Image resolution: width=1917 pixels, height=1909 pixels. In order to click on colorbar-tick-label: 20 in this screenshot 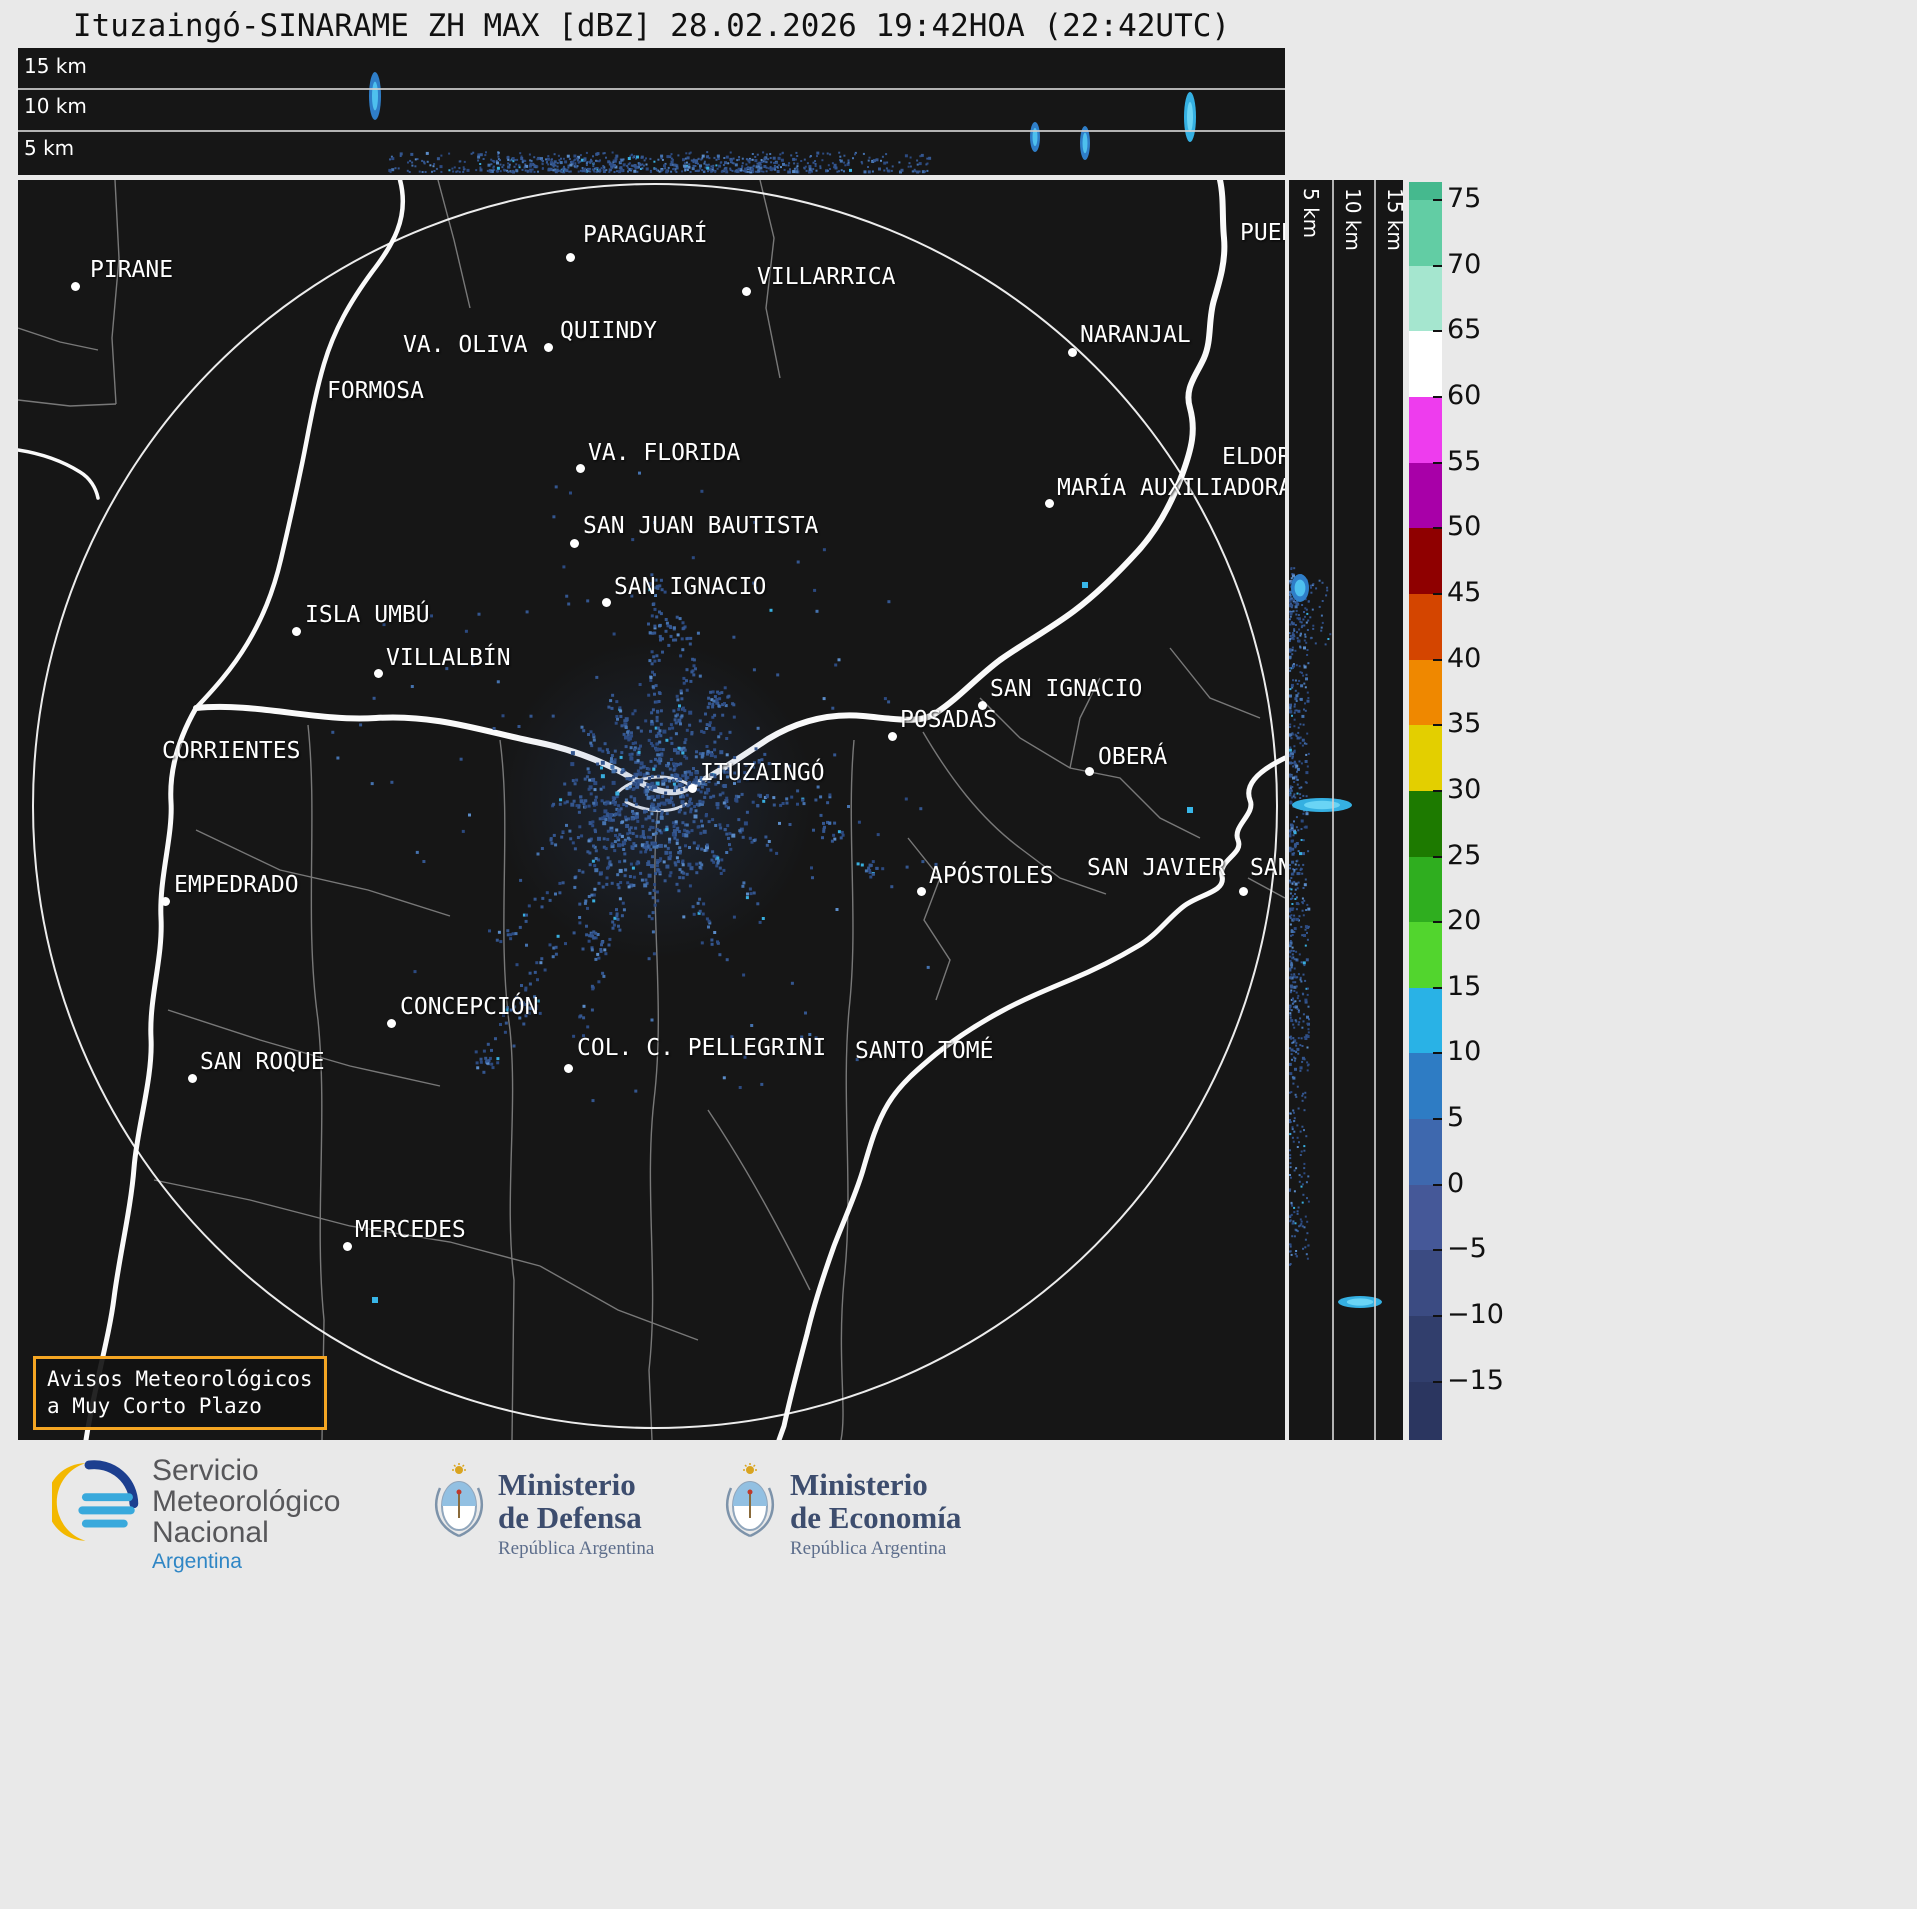, I will do `click(1464, 921)`.